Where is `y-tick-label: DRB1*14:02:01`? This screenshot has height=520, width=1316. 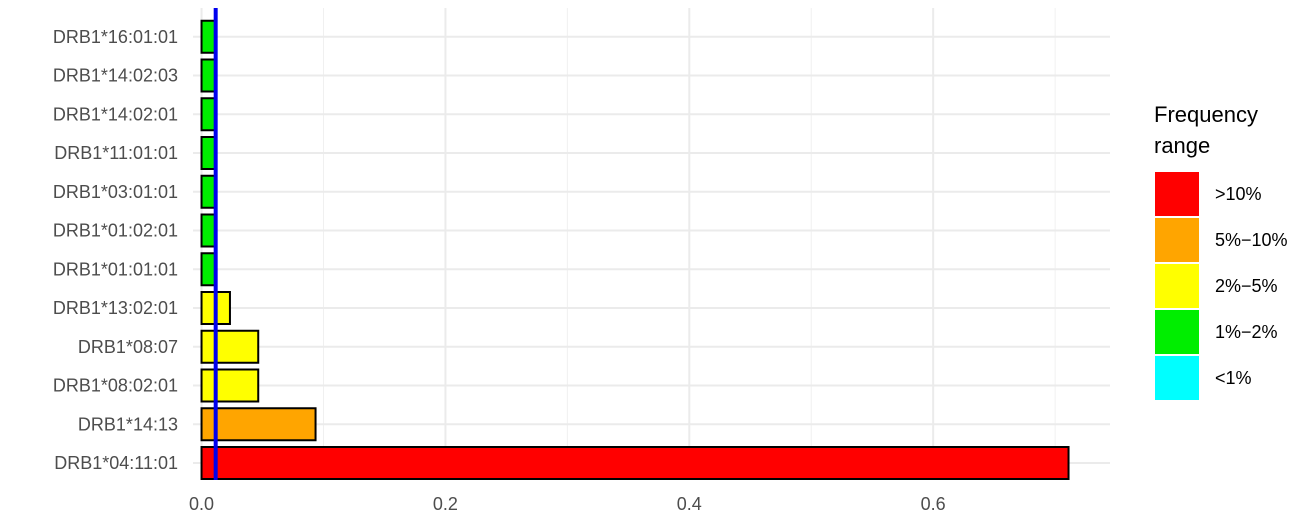 y-tick-label: DRB1*14:02:01 is located at coordinates (115, 114).